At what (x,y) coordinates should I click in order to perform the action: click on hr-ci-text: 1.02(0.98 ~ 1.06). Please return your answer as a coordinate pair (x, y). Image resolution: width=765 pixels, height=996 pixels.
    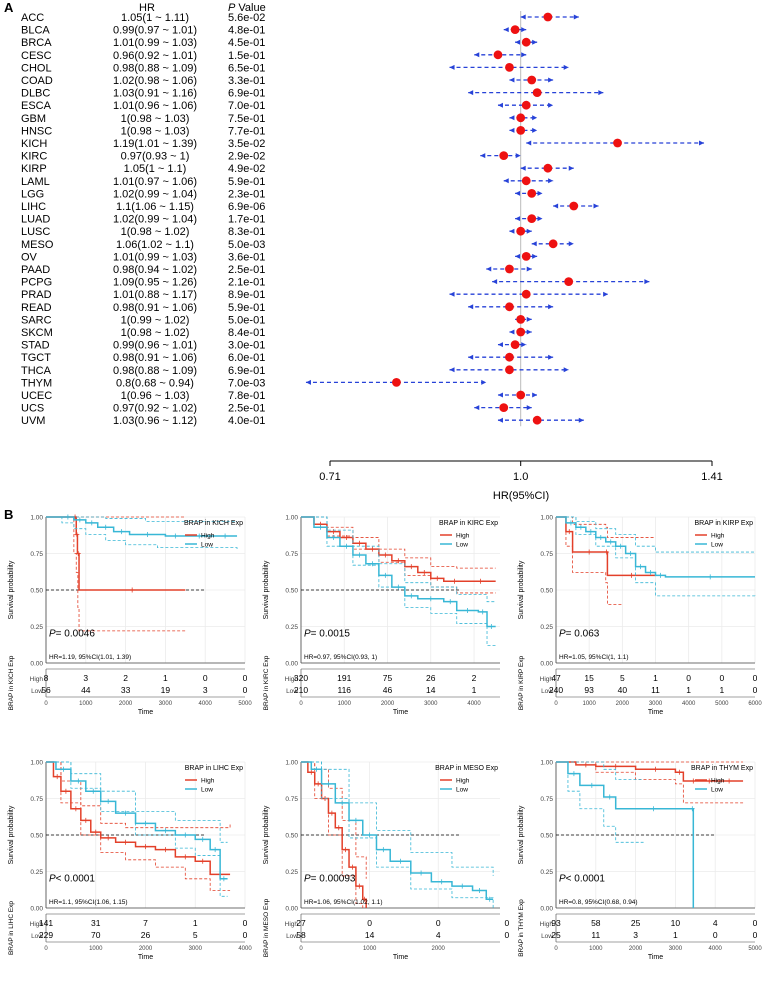
    Looking at the image, I should click on (155, 81).